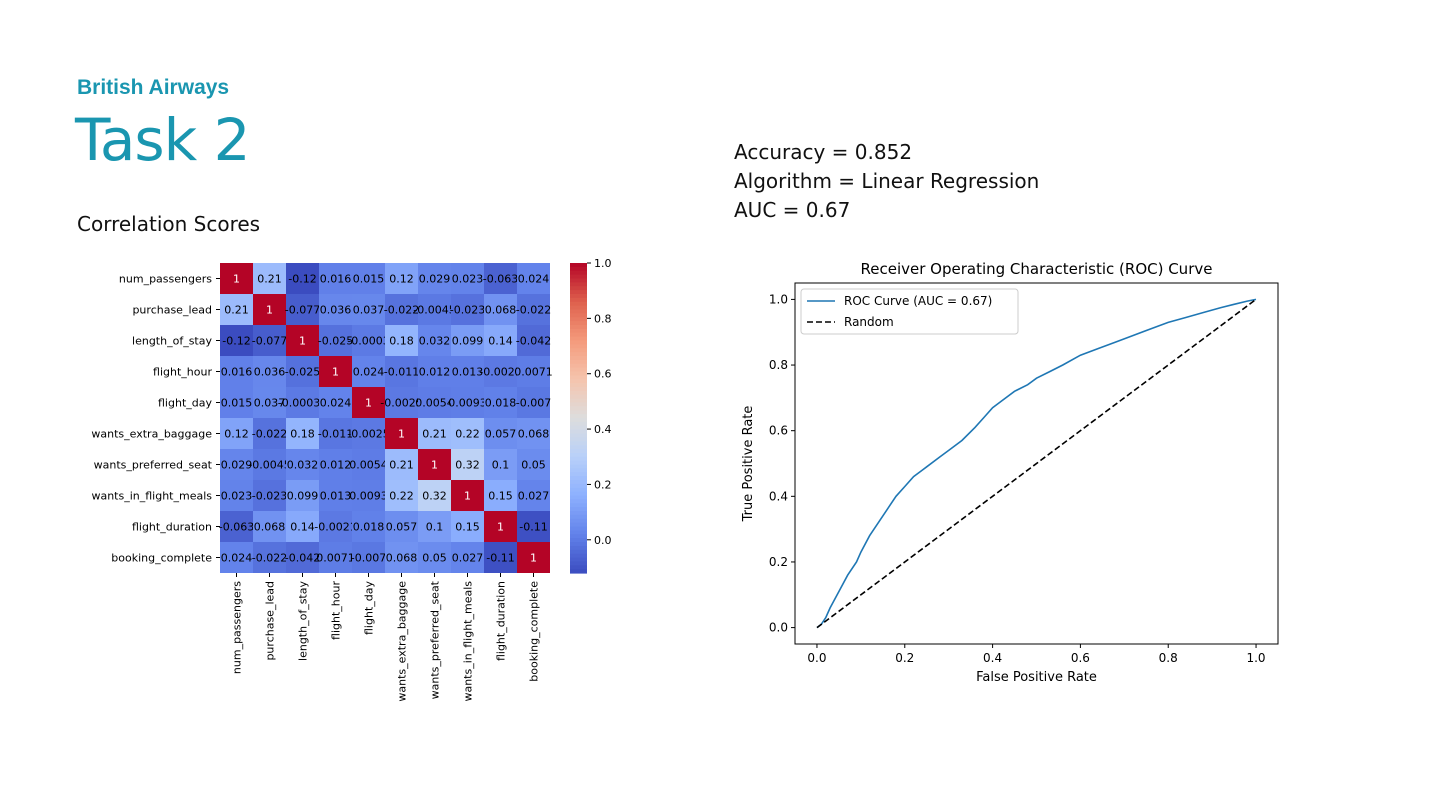 The height and width of the screenshot is (787, 1430). What do you see at coordinates (778, 299) in the screenshot?
I see `roc-y-tick-label: 1.0` at bounding box center [778, 299].